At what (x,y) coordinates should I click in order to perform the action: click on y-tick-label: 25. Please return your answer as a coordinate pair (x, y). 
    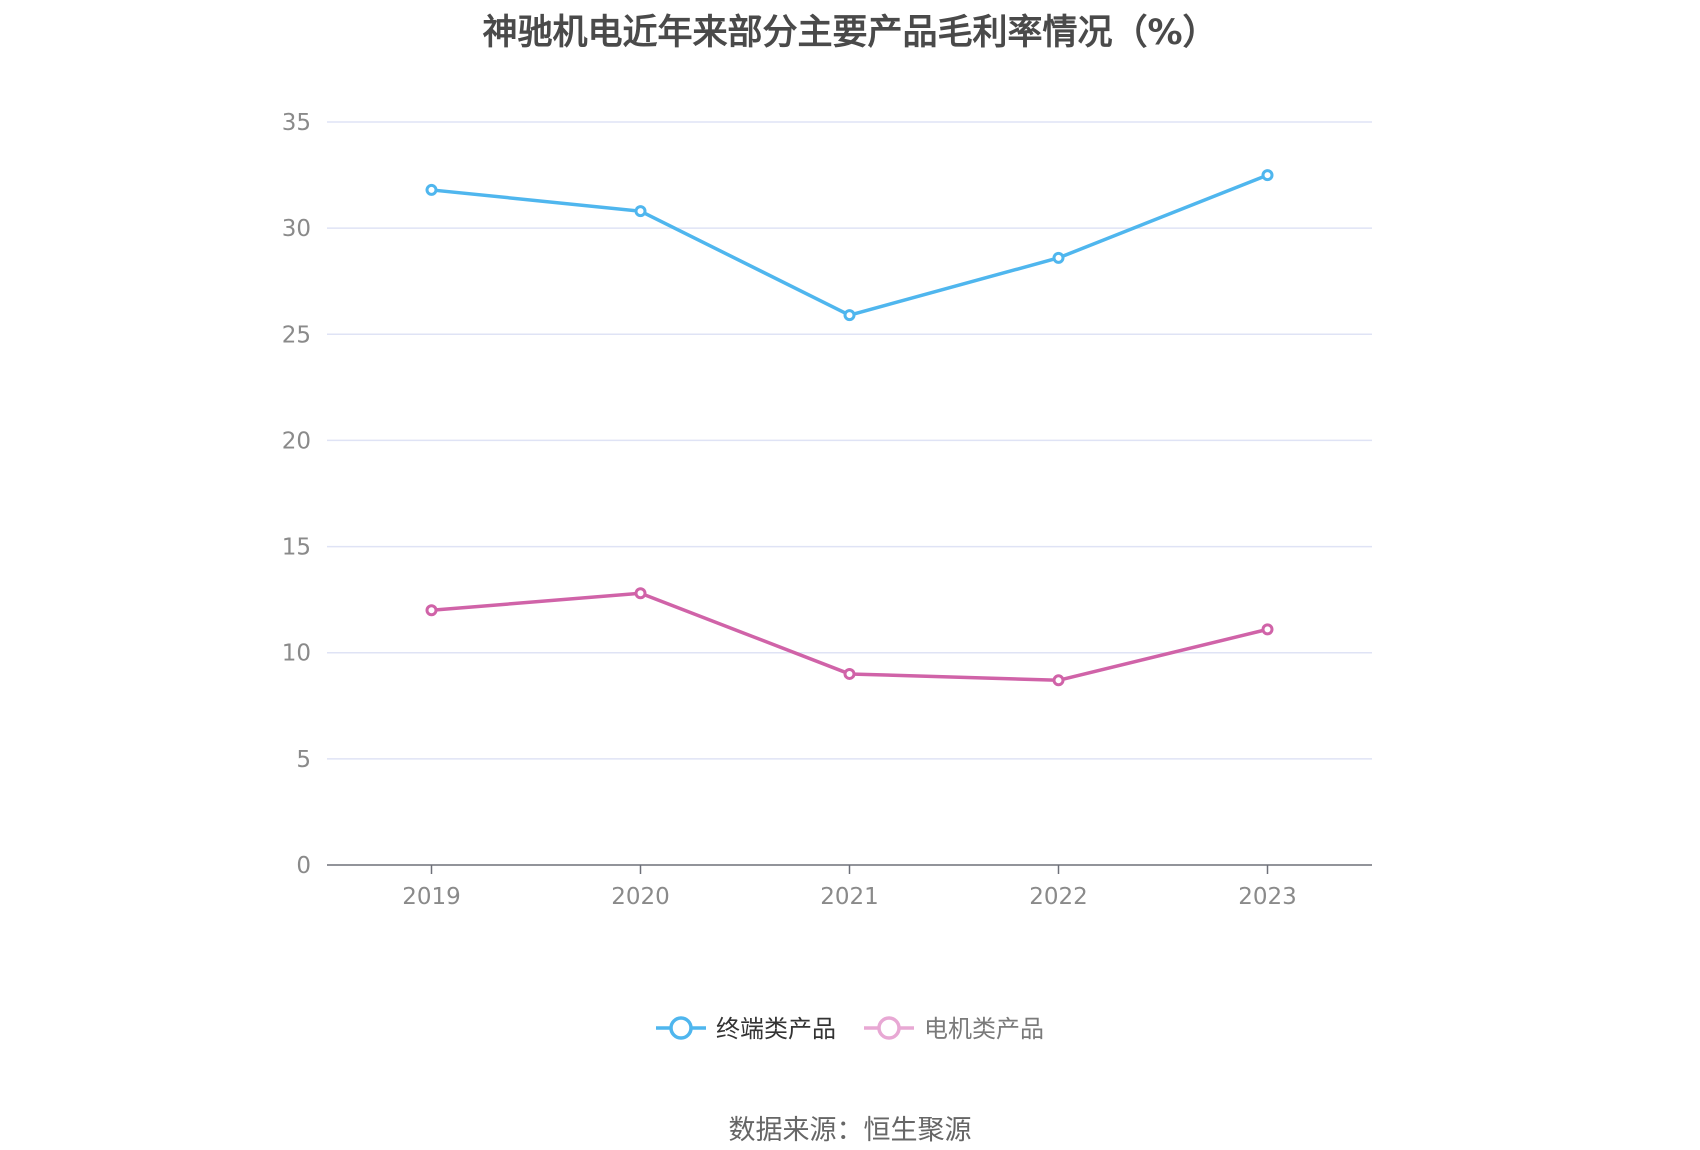
    Looking at the image, I should click on (296, 335).